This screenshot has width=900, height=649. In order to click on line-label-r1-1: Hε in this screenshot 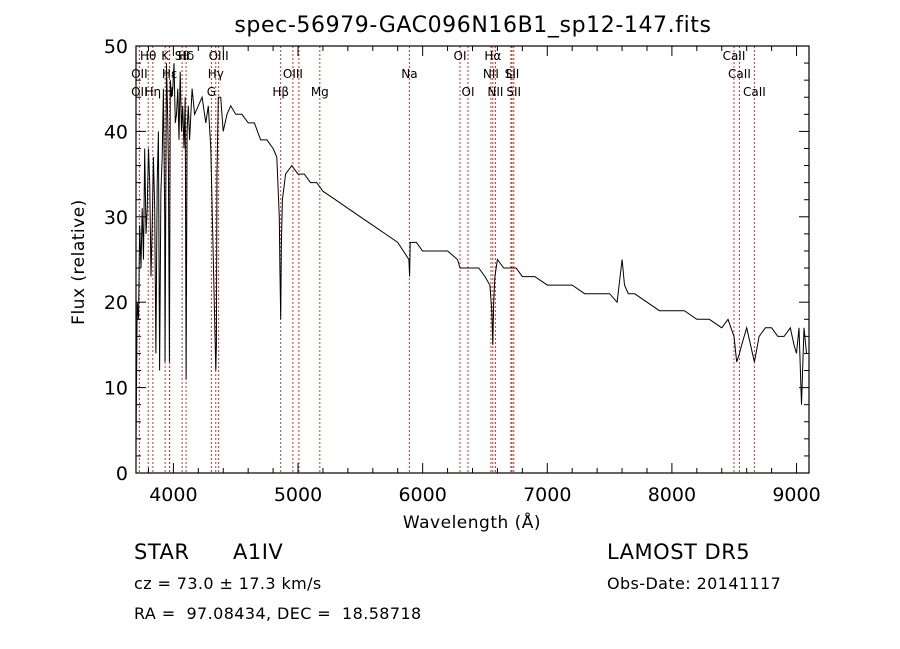, I will do `click(170, 74)`.